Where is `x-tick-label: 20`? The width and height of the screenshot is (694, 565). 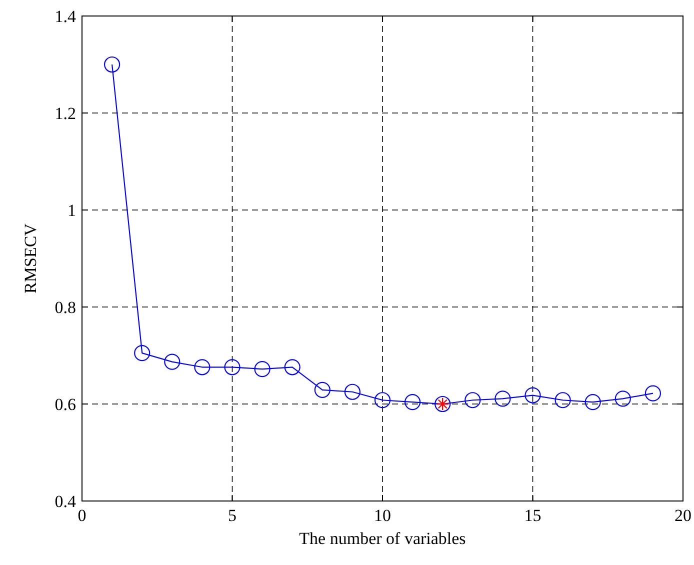 x-tick-label: 20 is located at coordinates (683, 515).